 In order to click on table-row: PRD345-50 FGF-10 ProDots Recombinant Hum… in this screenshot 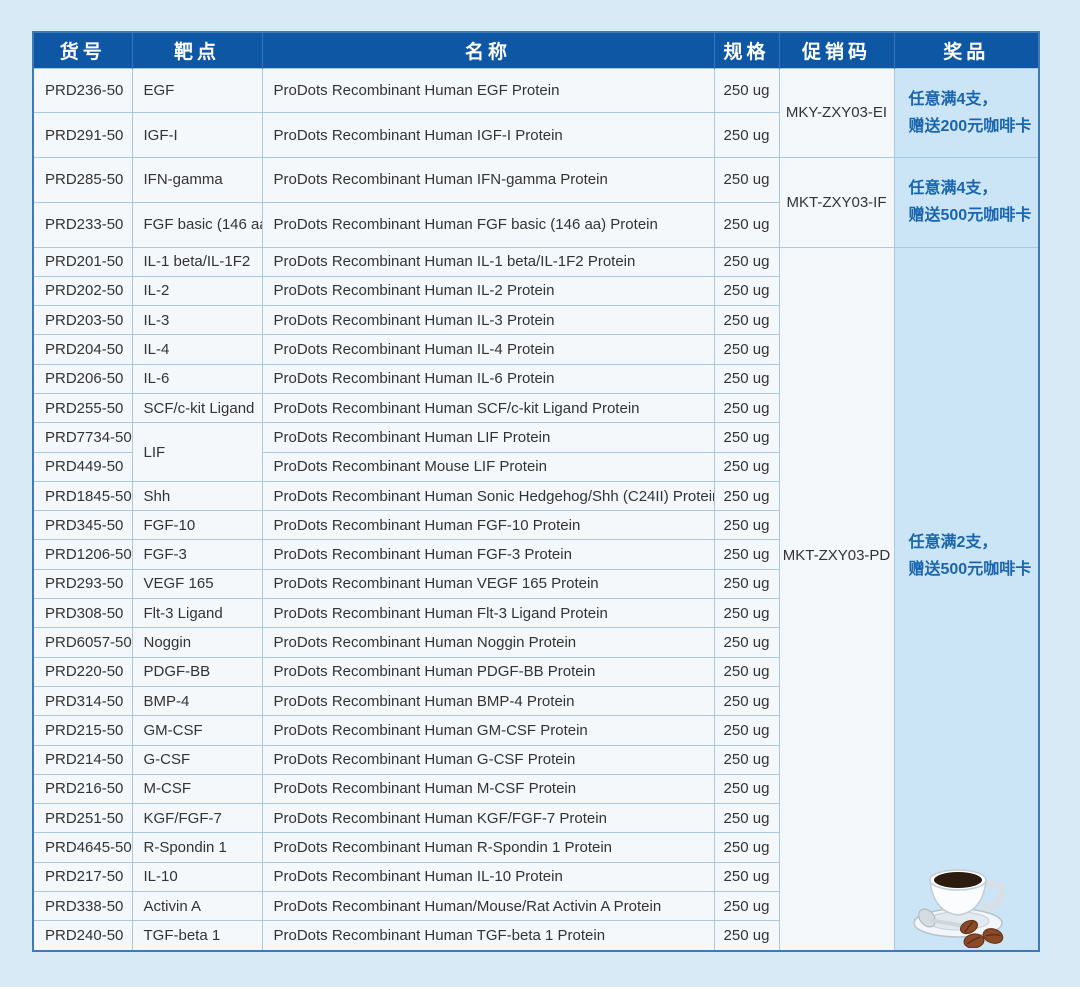, I will do `click(535, 525)`.